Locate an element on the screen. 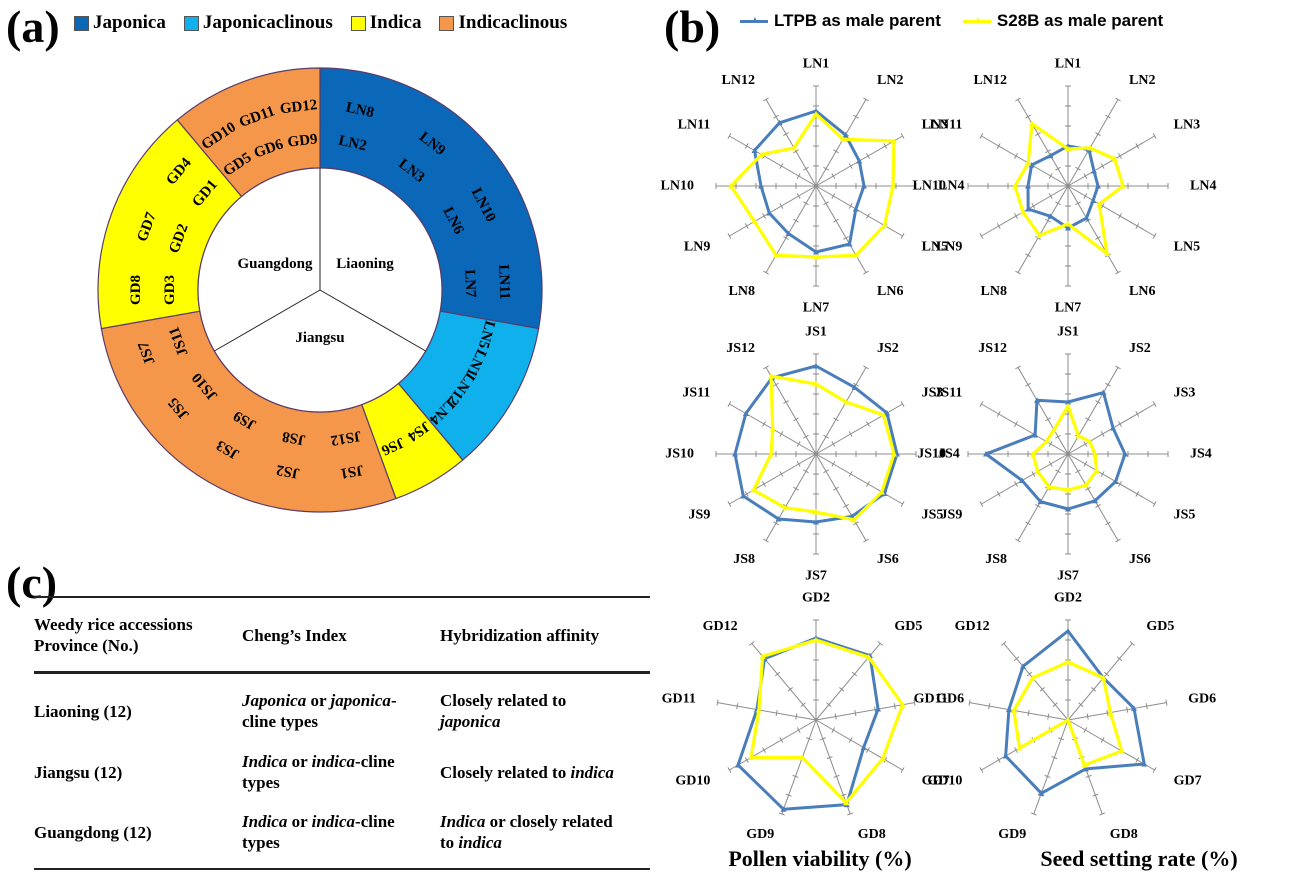 The image size is (1290, 883). radar-axis-label-js6: JS6 is located at coordinates (1140, 559).